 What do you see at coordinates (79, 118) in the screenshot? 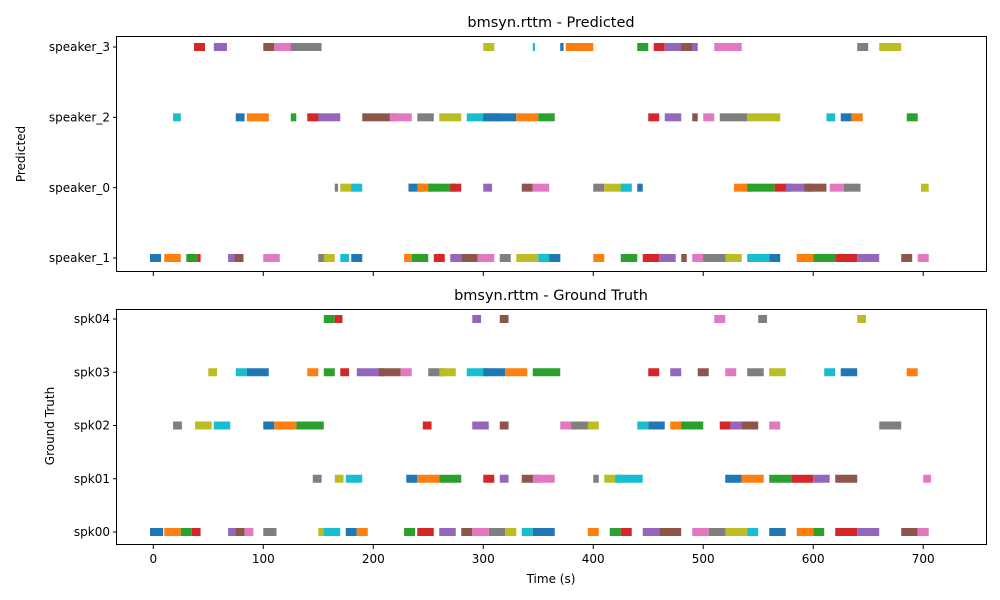
I see `y-tick-label-speaker_2: speaker_2` at bounding box center [79, 118].